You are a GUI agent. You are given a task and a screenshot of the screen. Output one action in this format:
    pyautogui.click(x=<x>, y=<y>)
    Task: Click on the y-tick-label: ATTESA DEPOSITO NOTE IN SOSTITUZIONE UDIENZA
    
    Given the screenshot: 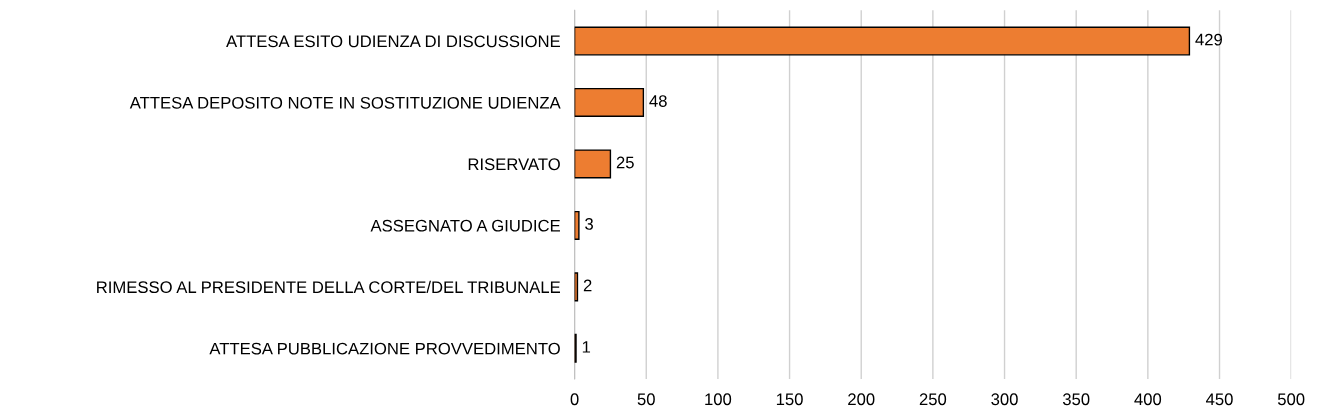 What is the action you would take?
    pyautogui.click(x=345, y=102)
    